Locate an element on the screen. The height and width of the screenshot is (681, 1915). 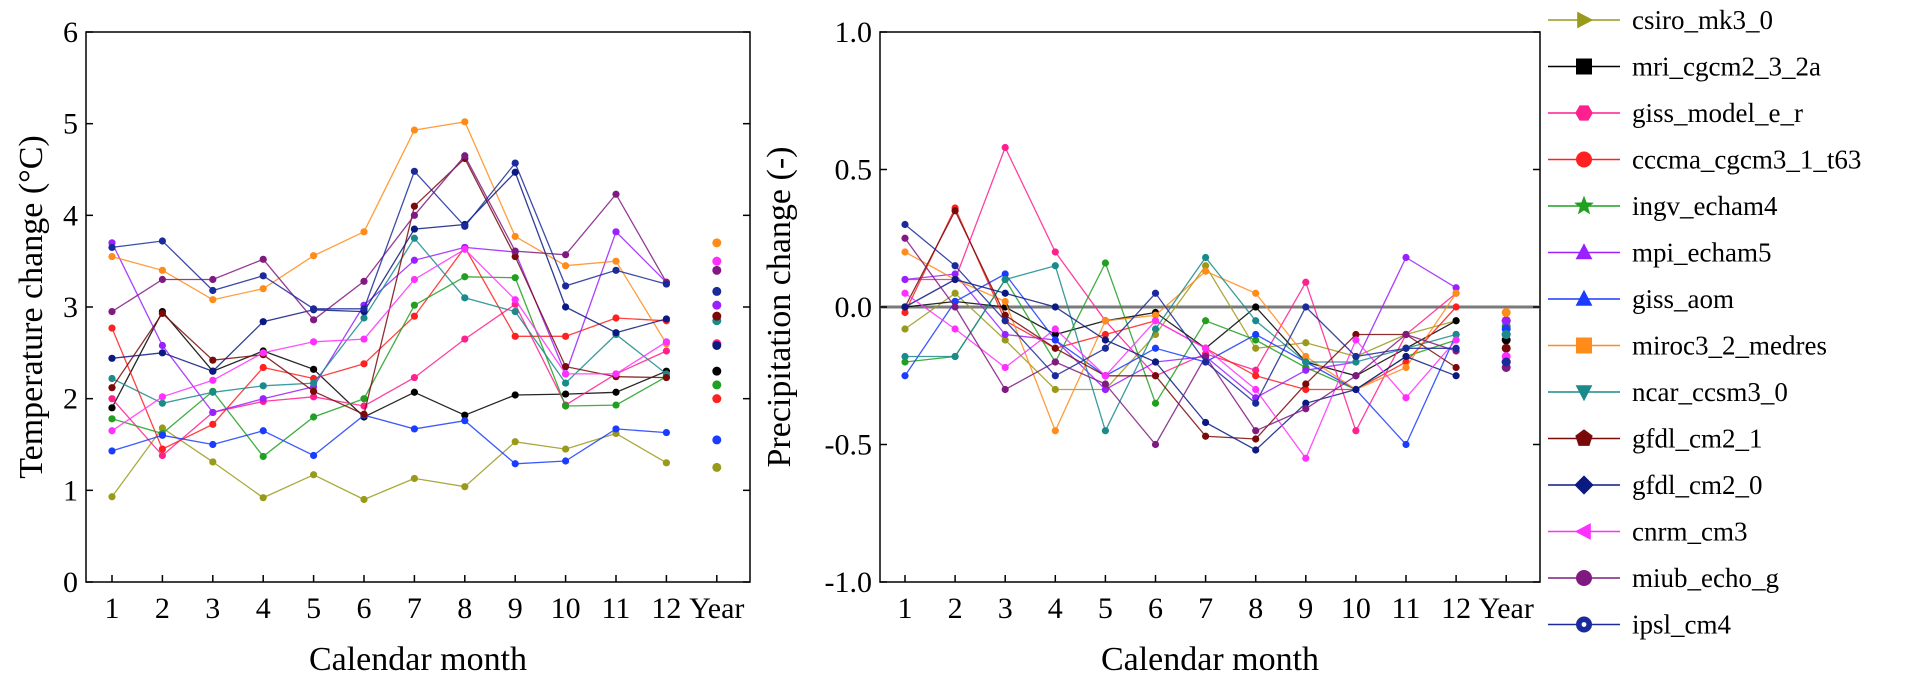
legend-marker-hexagon-icon is located at coordinates (1584, 113).